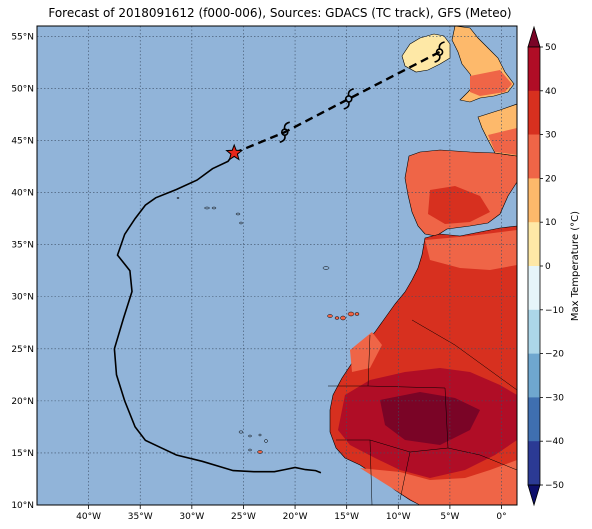  What do you see at coordinates (88, 517) in the screenshot?
I see `lon-tick-label: 40°W` at bounding box center [88, 517].